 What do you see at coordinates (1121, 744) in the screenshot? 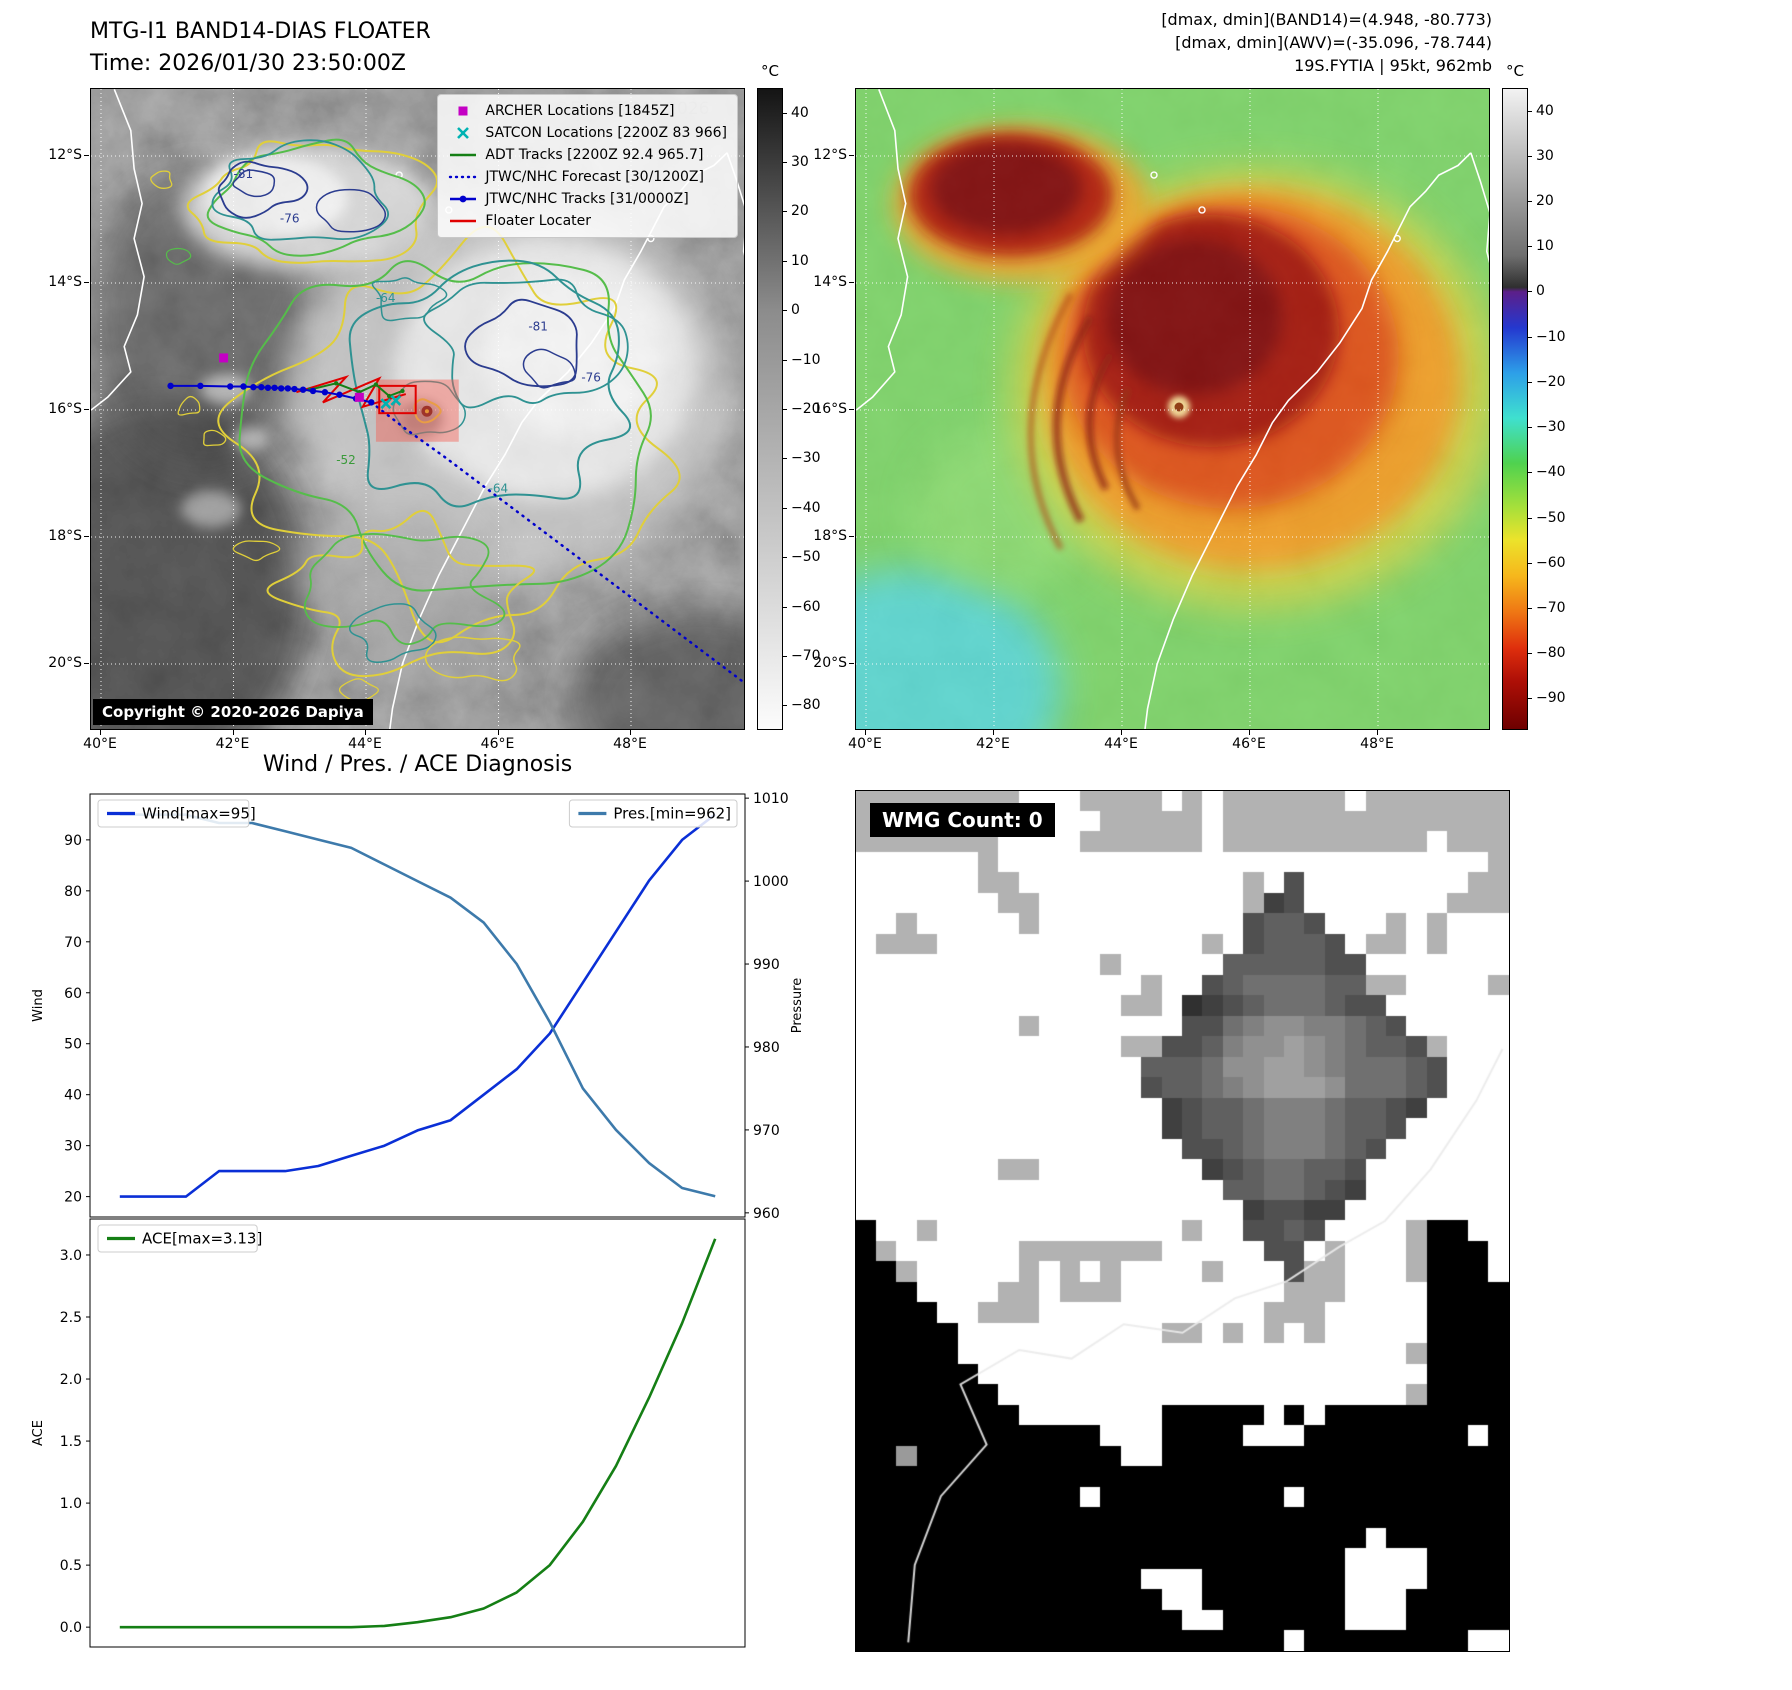
I see `awv-xtick-label: 44°E` at bounding box center [1121, 744].